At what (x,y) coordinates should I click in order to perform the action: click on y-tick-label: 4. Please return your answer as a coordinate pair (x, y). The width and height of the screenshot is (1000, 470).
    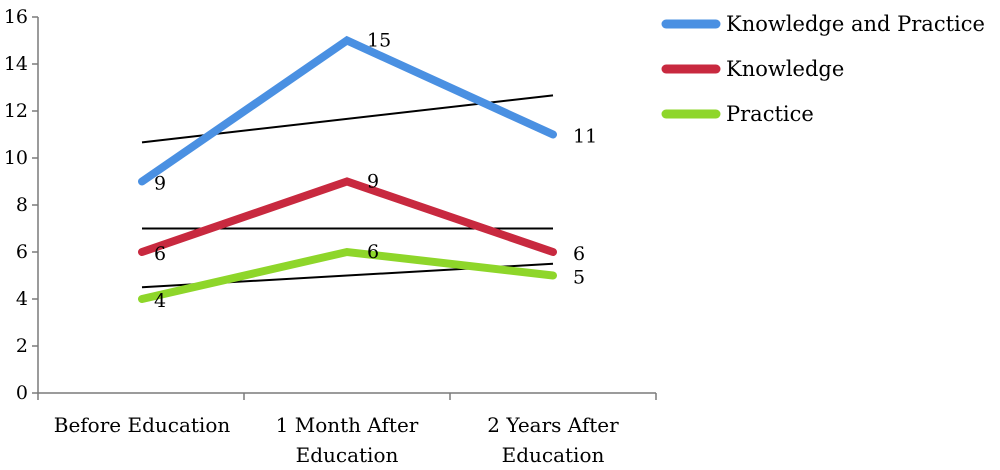
    Looking at the image, I should click on (22, 299).